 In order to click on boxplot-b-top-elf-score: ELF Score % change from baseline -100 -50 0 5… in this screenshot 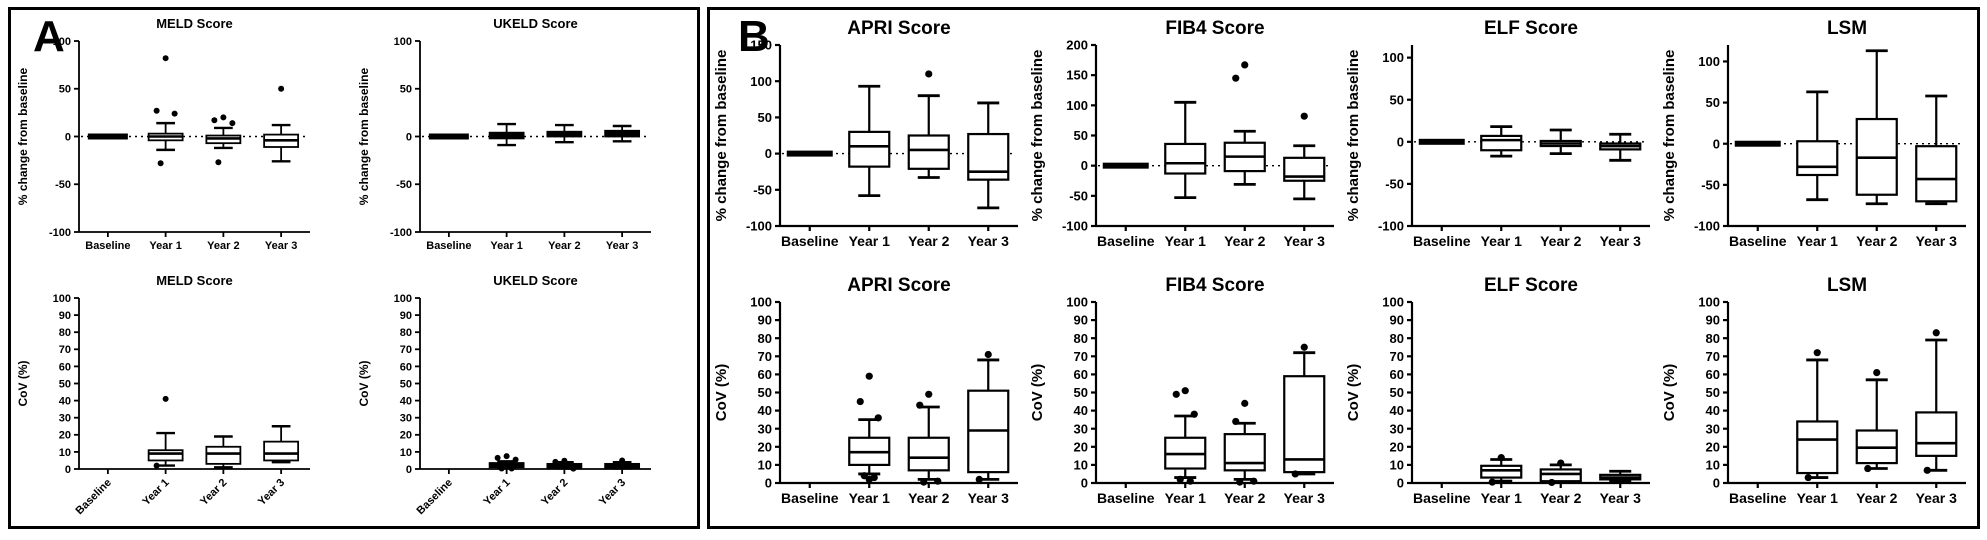, I will do `click(1497, 133)`.